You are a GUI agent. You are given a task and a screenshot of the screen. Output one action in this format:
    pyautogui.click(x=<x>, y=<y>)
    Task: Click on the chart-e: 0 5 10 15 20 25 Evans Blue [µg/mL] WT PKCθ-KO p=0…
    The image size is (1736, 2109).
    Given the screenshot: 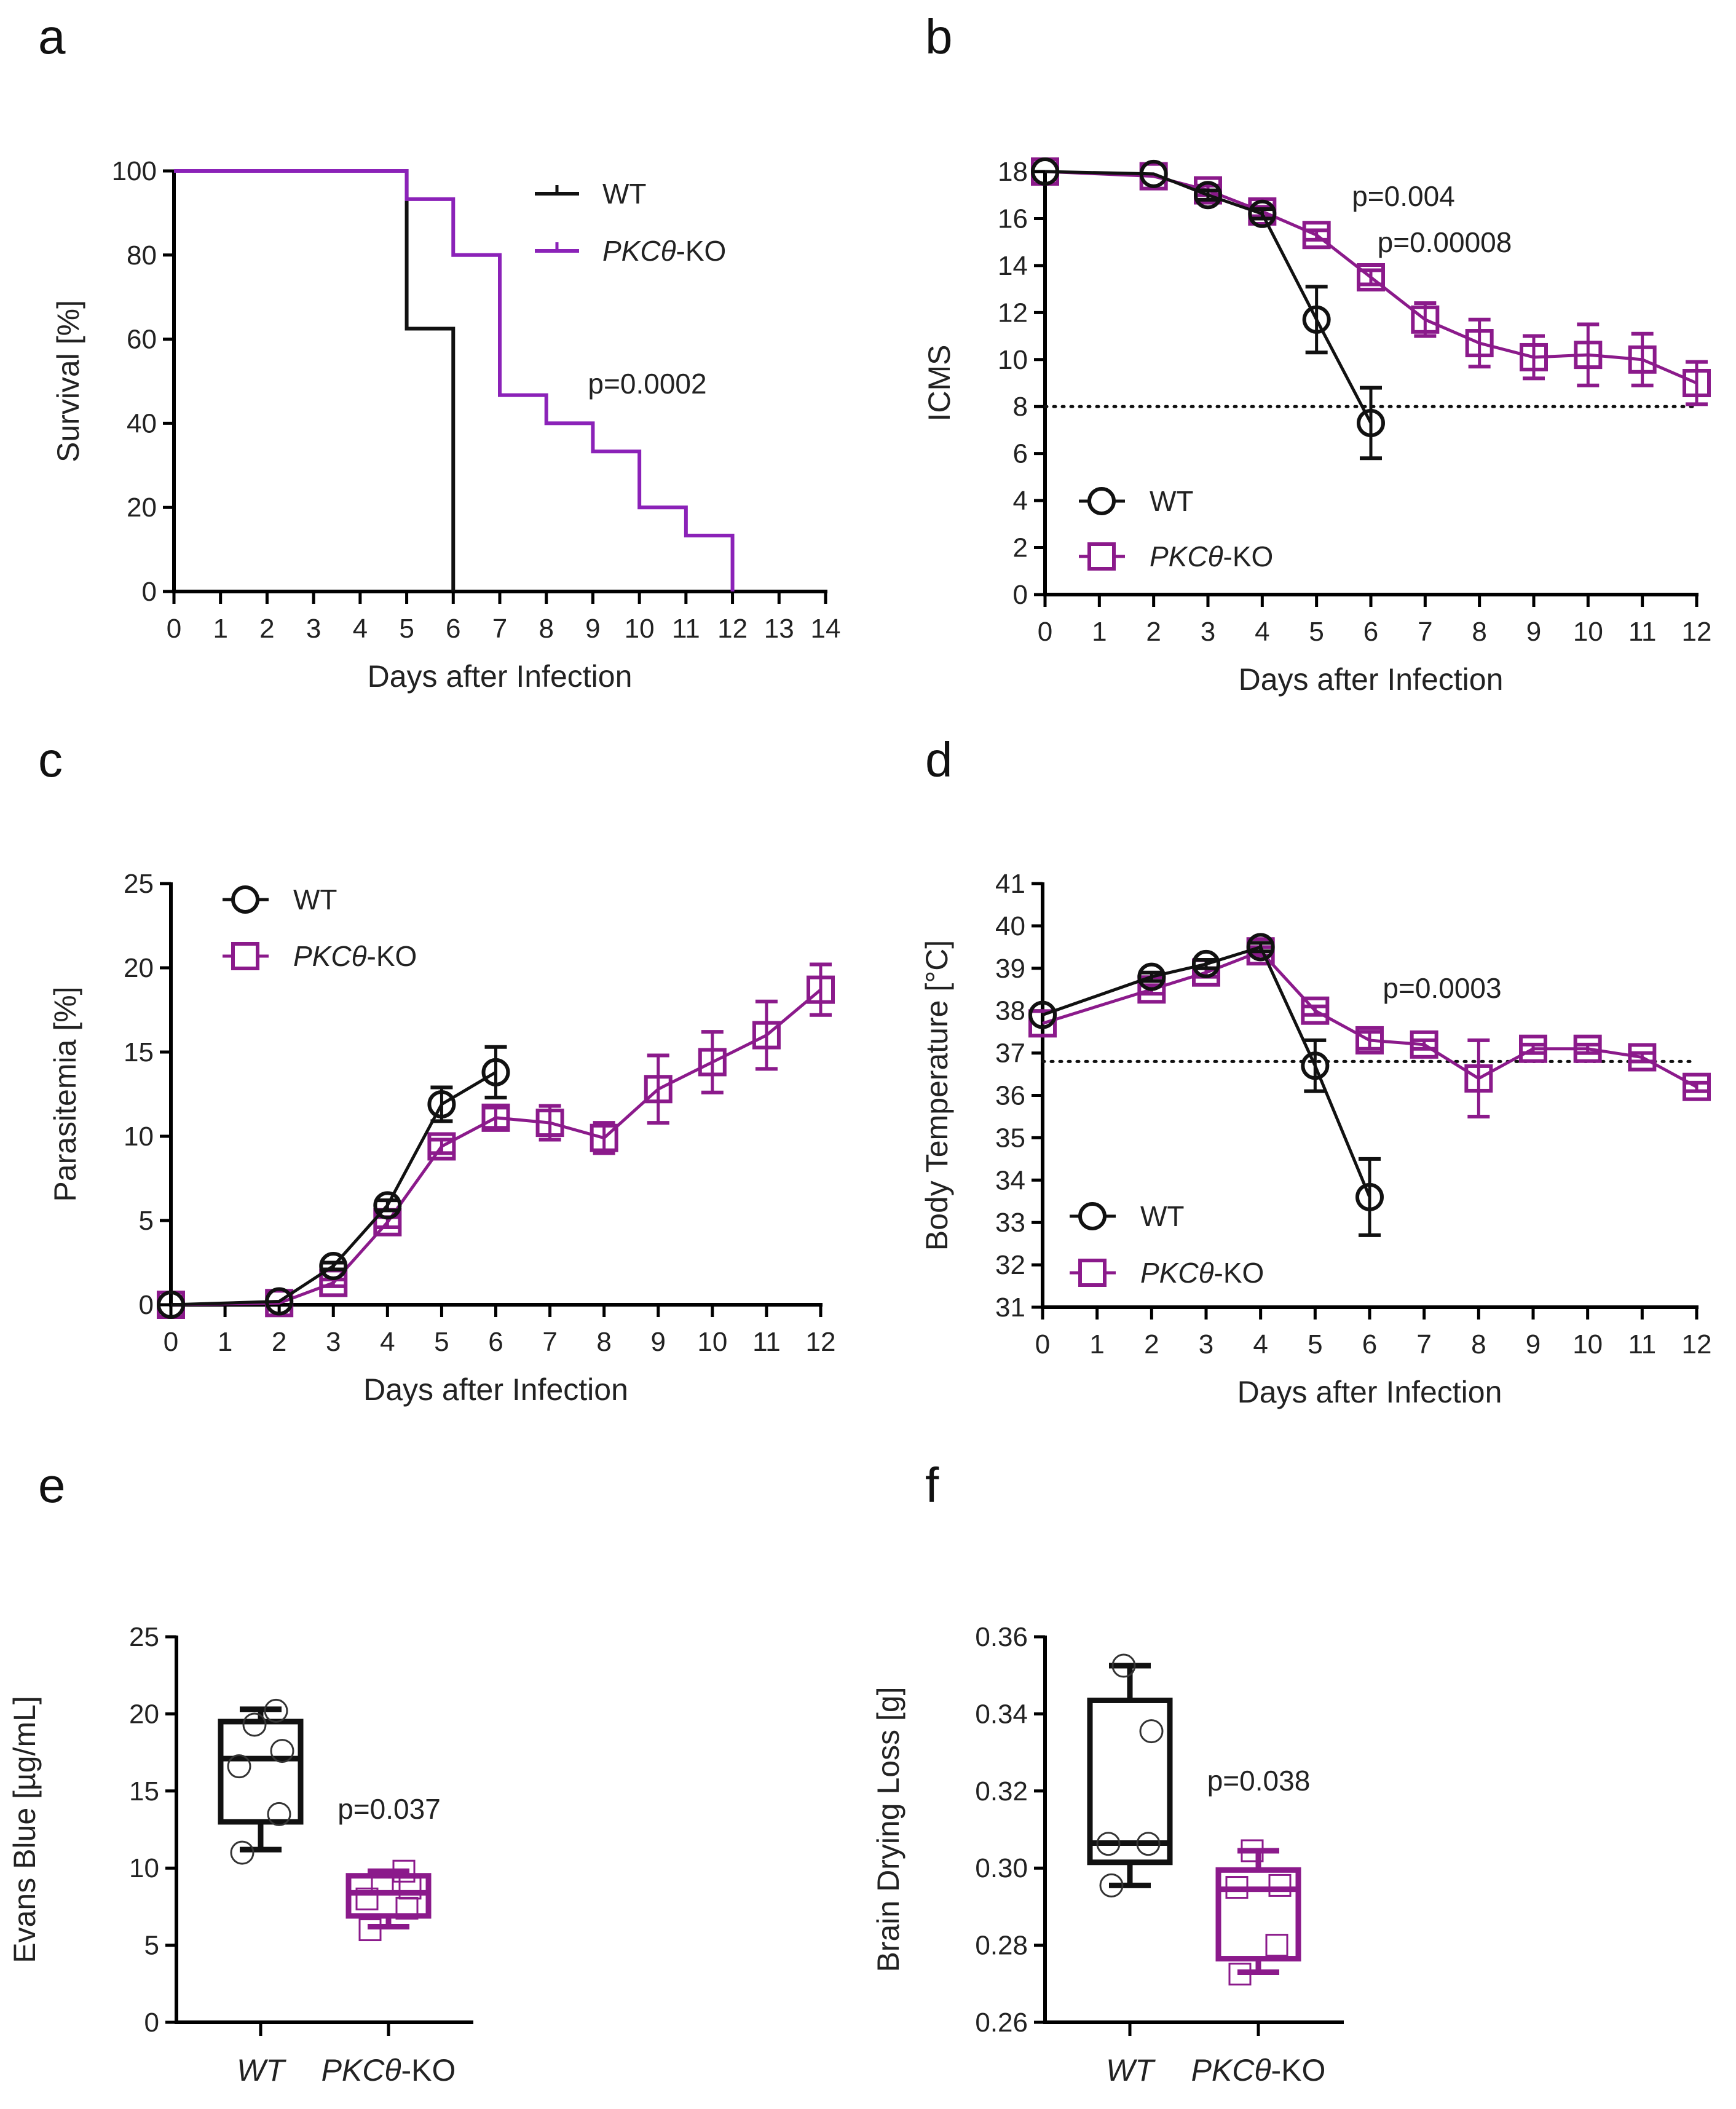 What is the action you would take?
    pyautogui.click(x=240, y=1854)
    